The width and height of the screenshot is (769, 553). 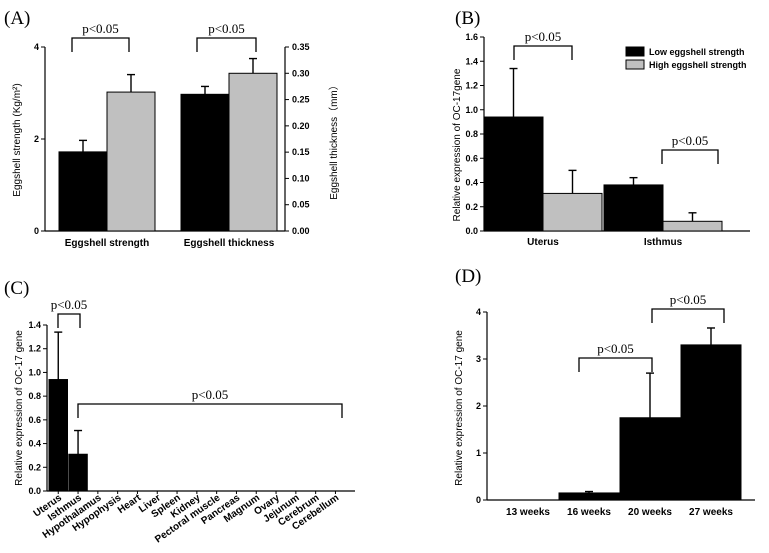 What do you see at coordinates (229, 243) in the screenshot?
I see `panel-a-category-label: Eggshell thickness` at bounding box center [229, 243].